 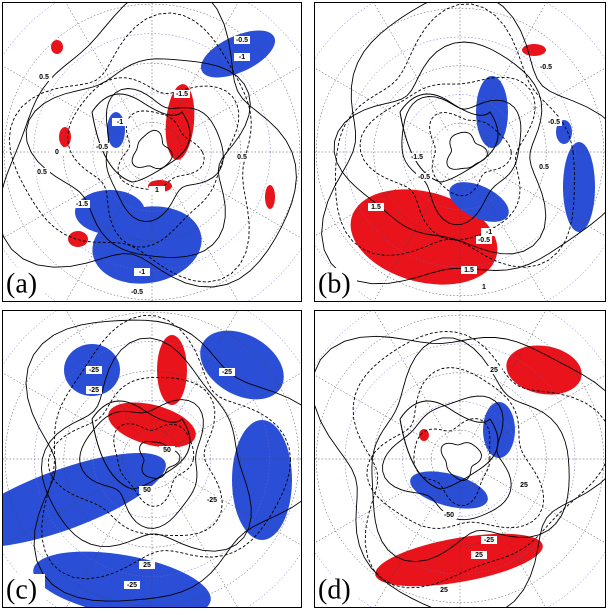 I want to click on panel-label: (c), so click(x=21, y=589).